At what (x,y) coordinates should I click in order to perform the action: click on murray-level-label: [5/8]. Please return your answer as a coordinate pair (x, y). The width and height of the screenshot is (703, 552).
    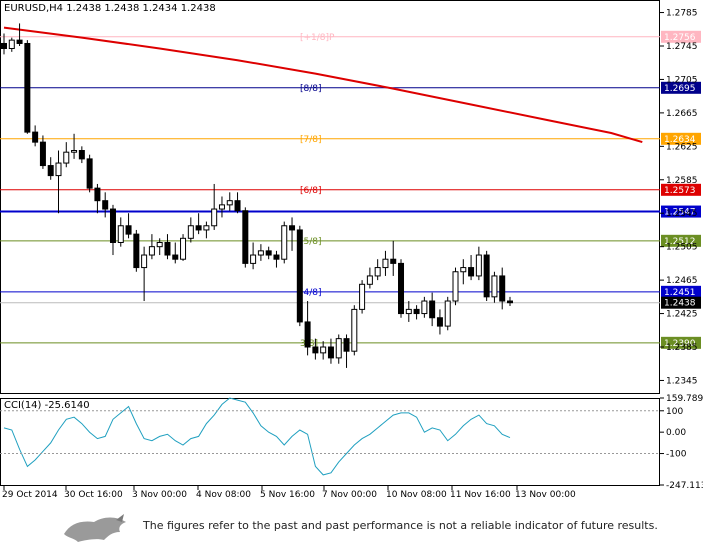
    Looking at the image, I should click on (311, 242).